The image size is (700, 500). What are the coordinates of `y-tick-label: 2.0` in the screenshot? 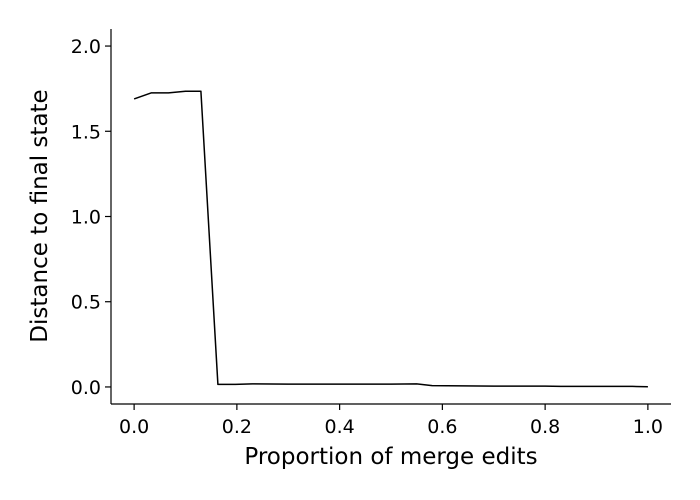 It's located at (86, 47).